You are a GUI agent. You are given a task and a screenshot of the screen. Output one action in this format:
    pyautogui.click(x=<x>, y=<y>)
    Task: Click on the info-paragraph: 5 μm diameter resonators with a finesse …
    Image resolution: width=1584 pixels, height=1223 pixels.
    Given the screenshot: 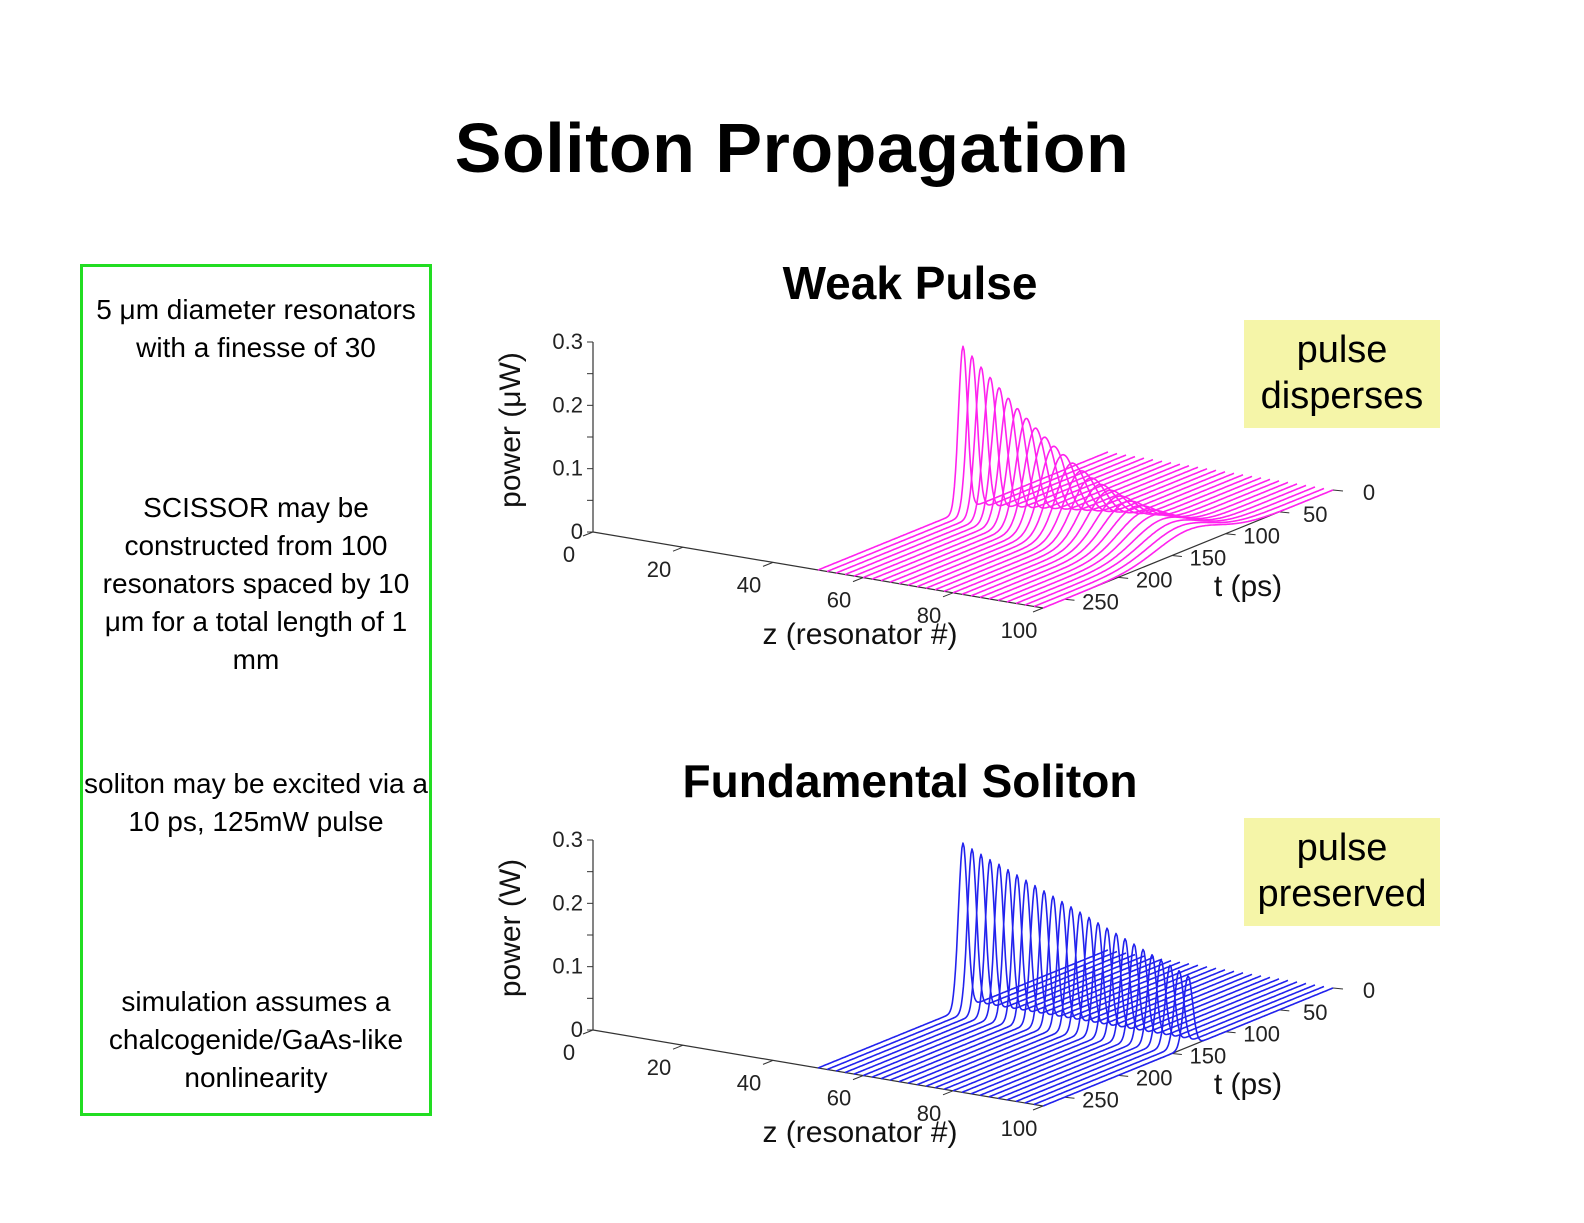 What is the action you would take?
    pyautogui.click(x=256, y=328)
    